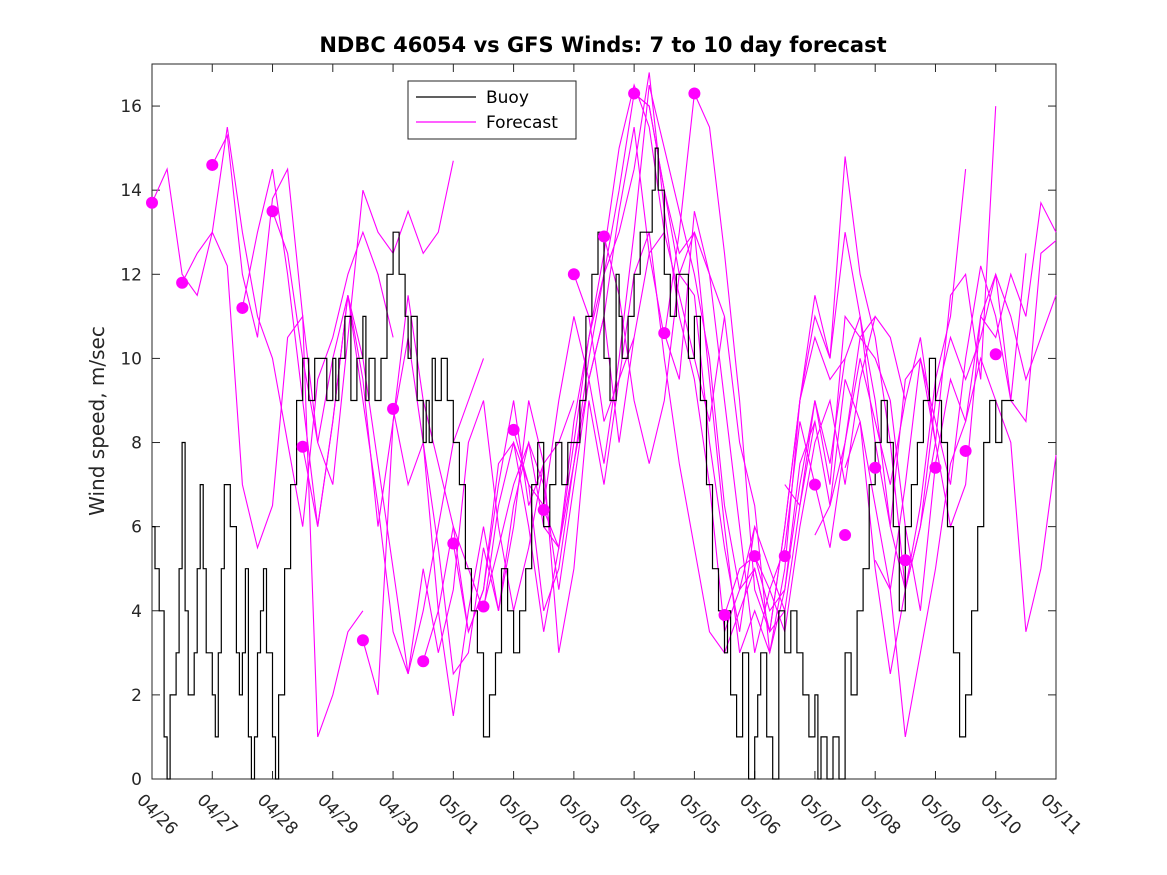 This screenshot has height=875, width=1167. What do you see at coordinates (97, 421) in the screenshot?
I see `y-axis-label: Wind speed, m/sec` at bounding box center [97, 421].